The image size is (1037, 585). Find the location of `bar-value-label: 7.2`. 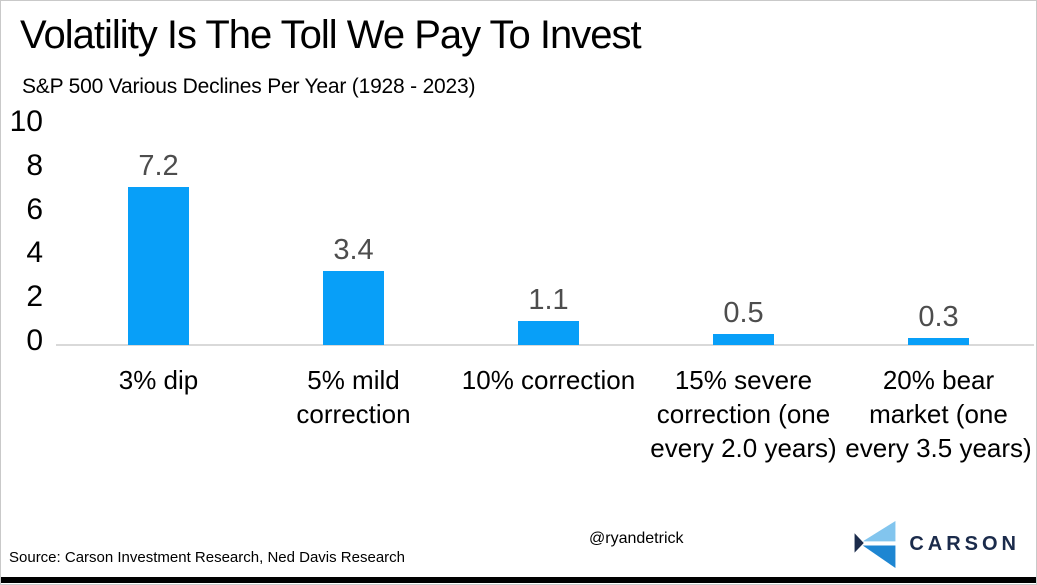

bar-value-label: 7.2 is located at coordinates (158, 166).